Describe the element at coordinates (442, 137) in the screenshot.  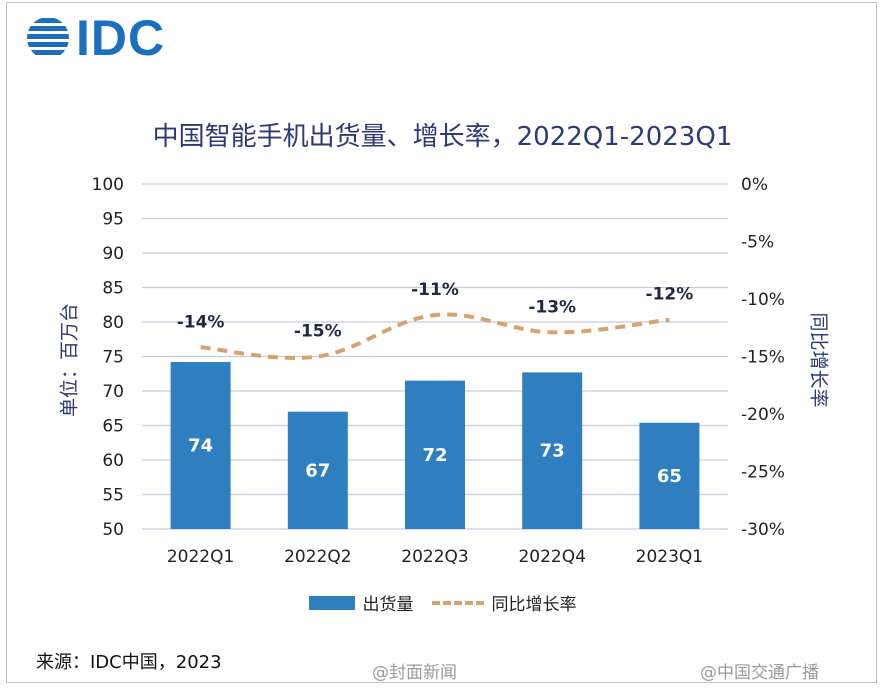
I see `chart-title: 中国智能手机出货量、增长率，2022Q1-2023Q1` at that location.